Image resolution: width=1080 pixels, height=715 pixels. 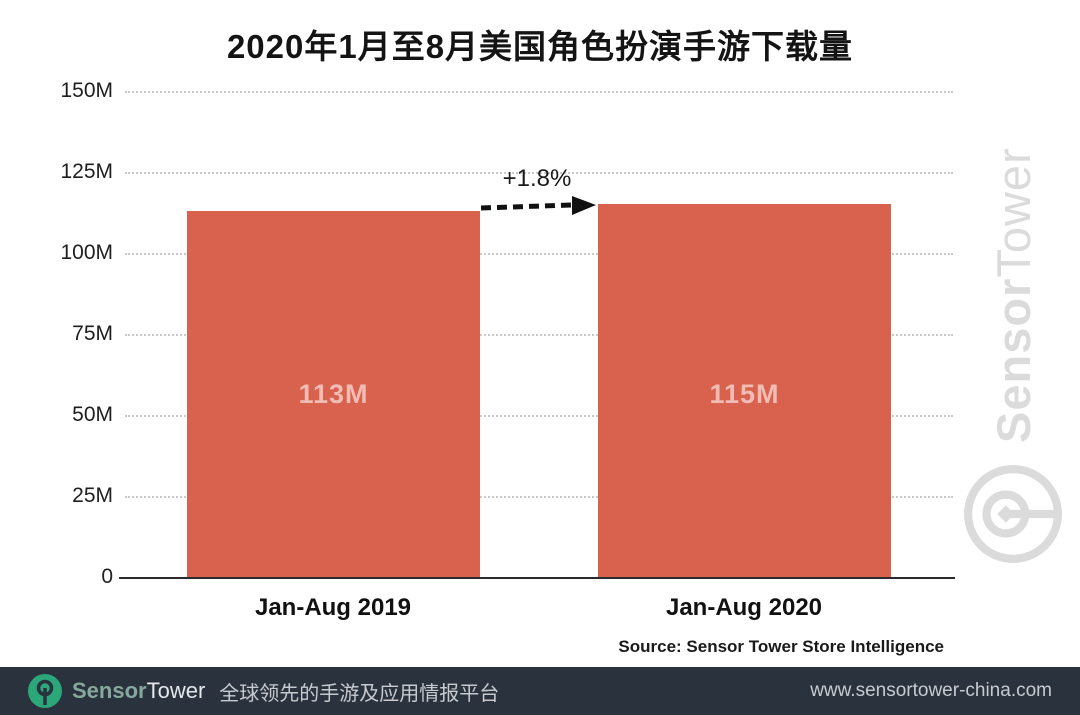 What do you see at coordinates (539, 254) in the screenshot?
I see `gridline-100M` at bounding box center [539, 254].